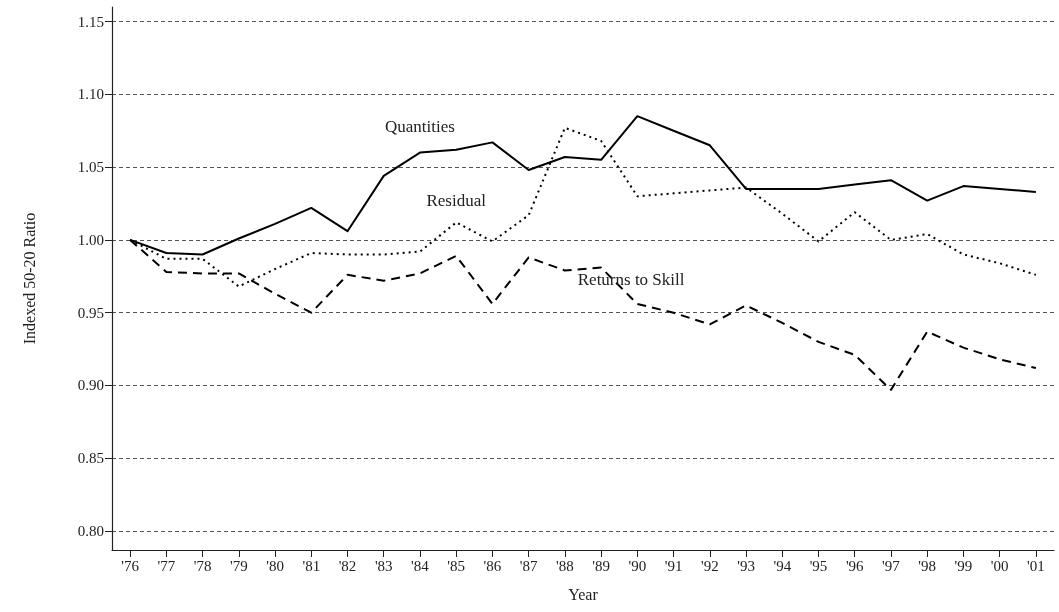  What do you see at coordinates (90, 531) in the screenshot?
I see `y-tick-label: 0.80` at bounding box center [90, 531].